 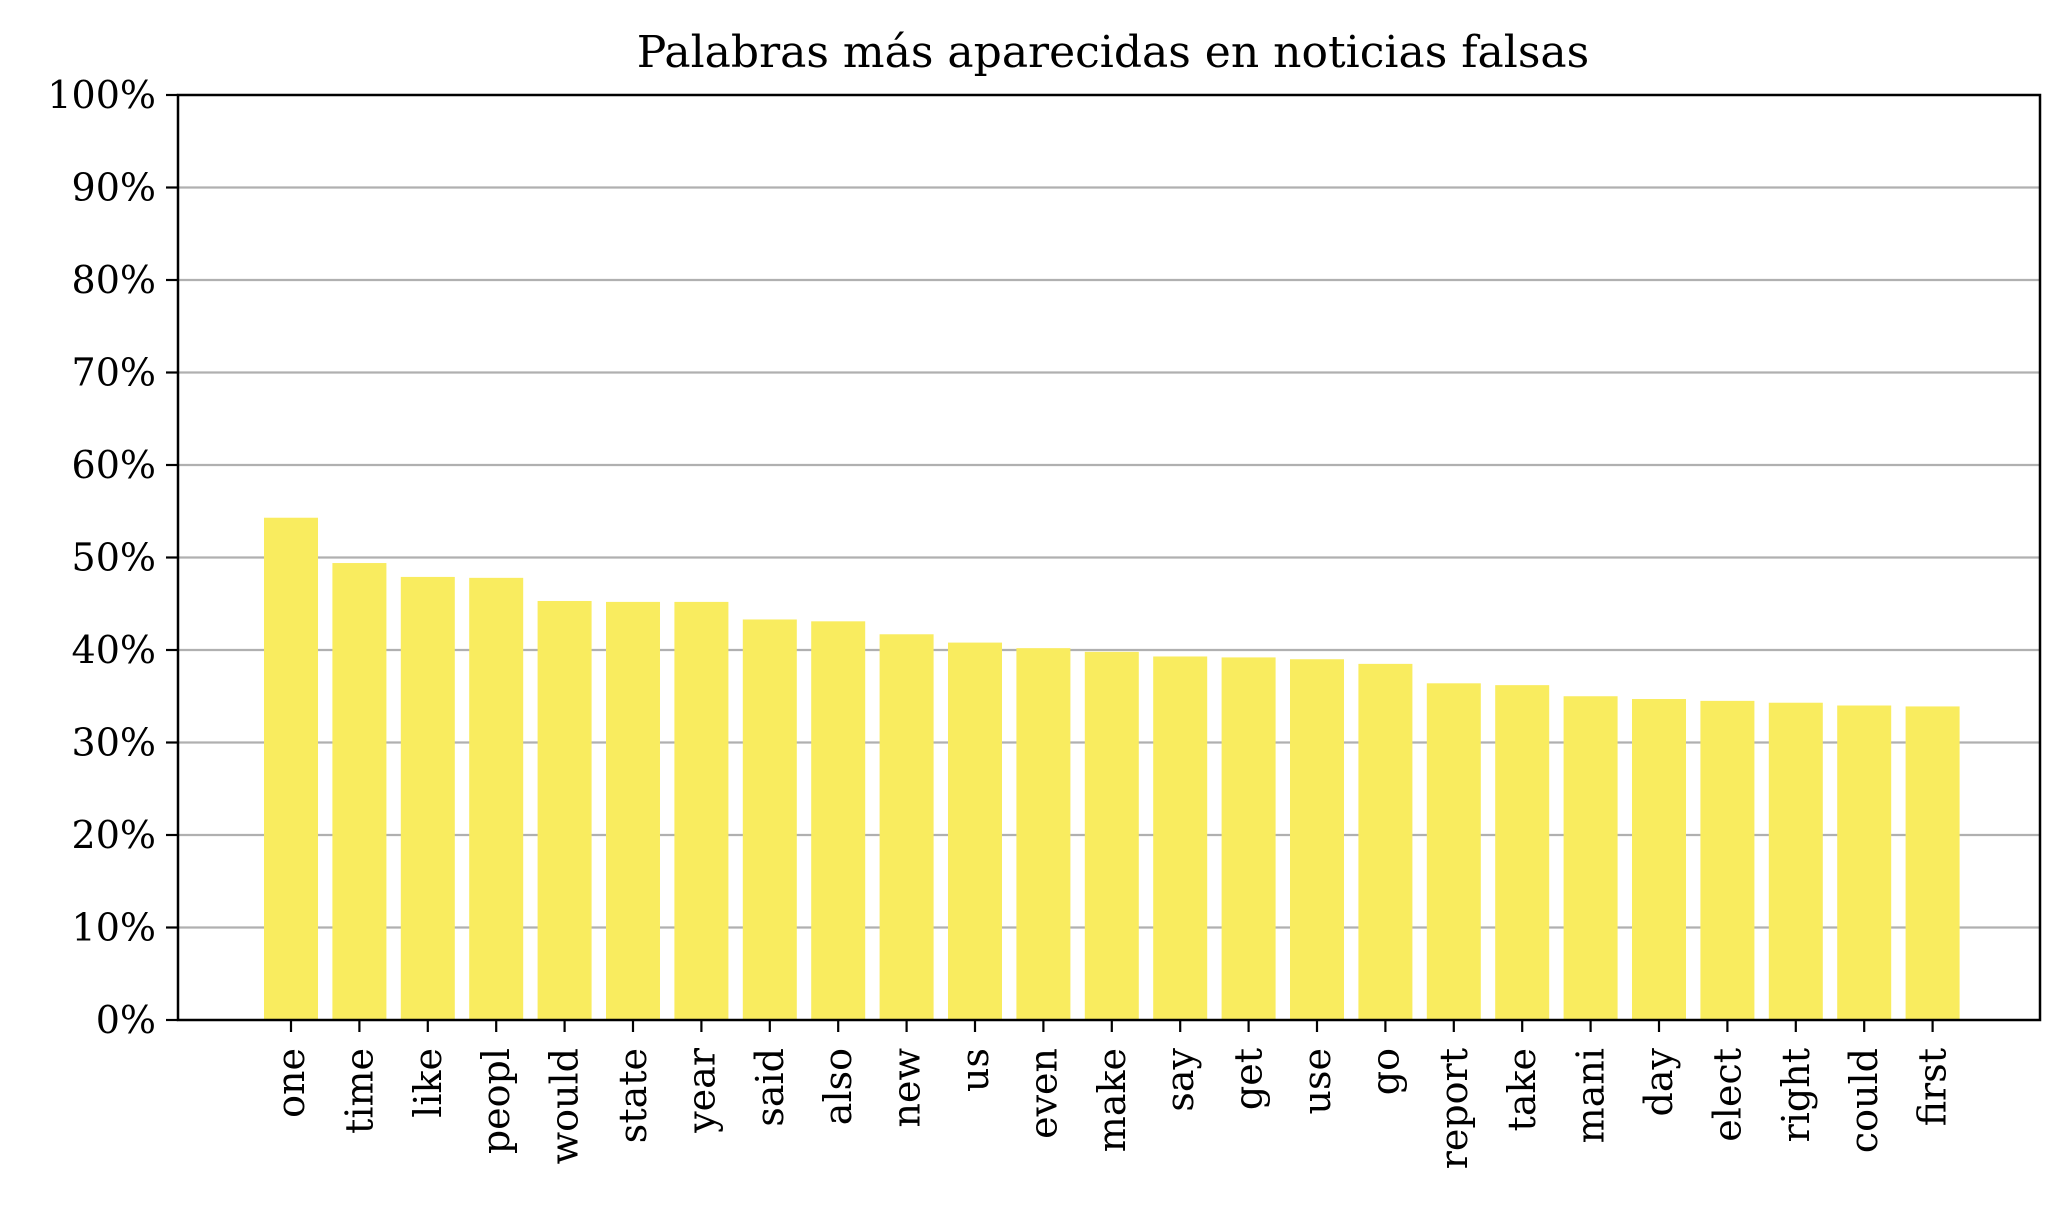 I want to click on x-tick-label: could, so click(x=1864, y=1100).